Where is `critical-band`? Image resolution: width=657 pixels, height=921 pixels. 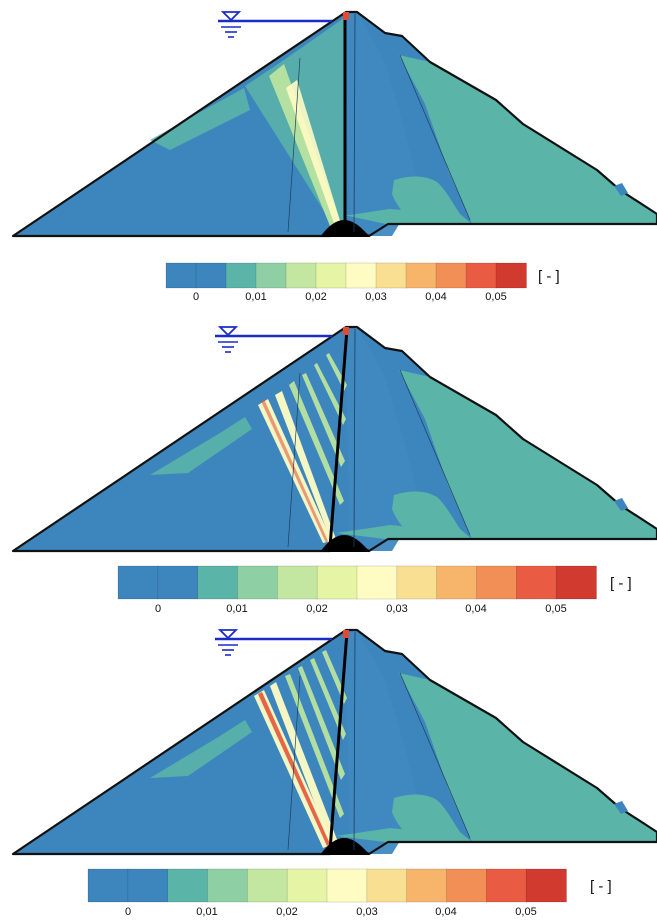
critical-band is located at coordinates (294, 471).